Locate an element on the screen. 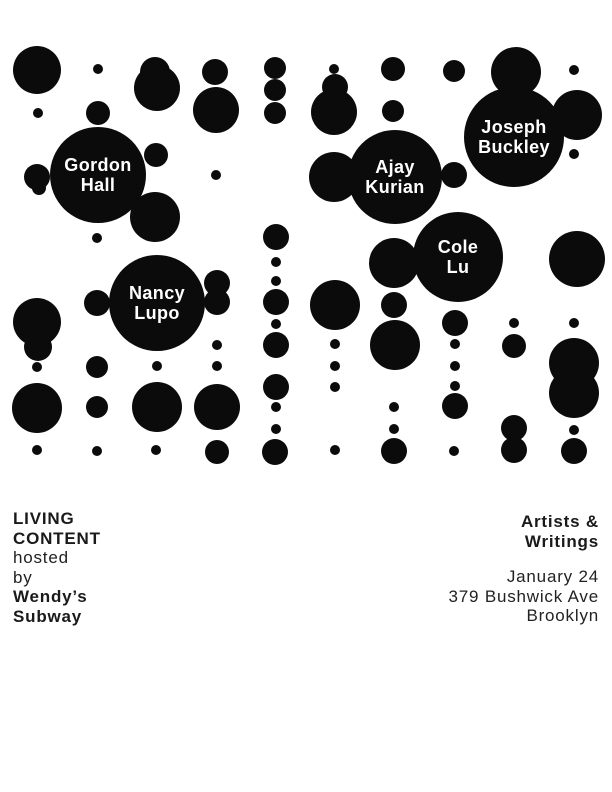 This screenshot has height=792, width=612. artist-circle-joseph-buckley: Joseph Buckley is located at coordinates (514, 137).